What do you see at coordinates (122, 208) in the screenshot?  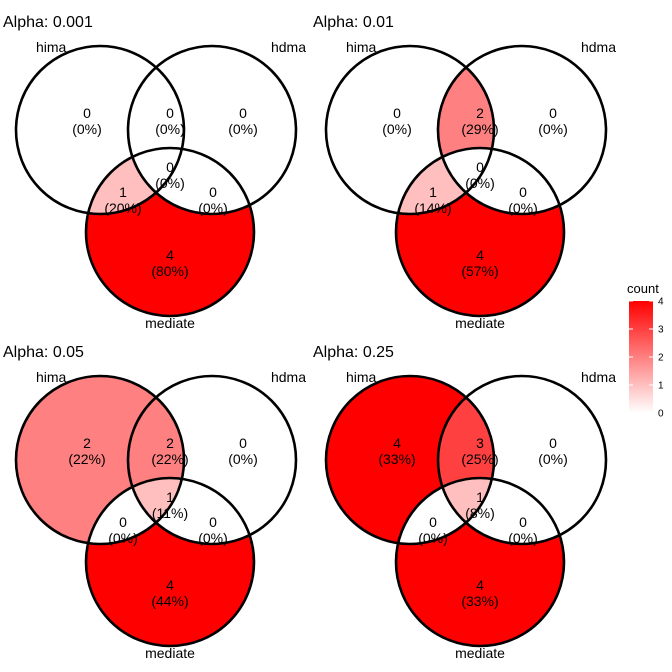 I see `region-percent: (20%)` at bounding box center [122, 208].